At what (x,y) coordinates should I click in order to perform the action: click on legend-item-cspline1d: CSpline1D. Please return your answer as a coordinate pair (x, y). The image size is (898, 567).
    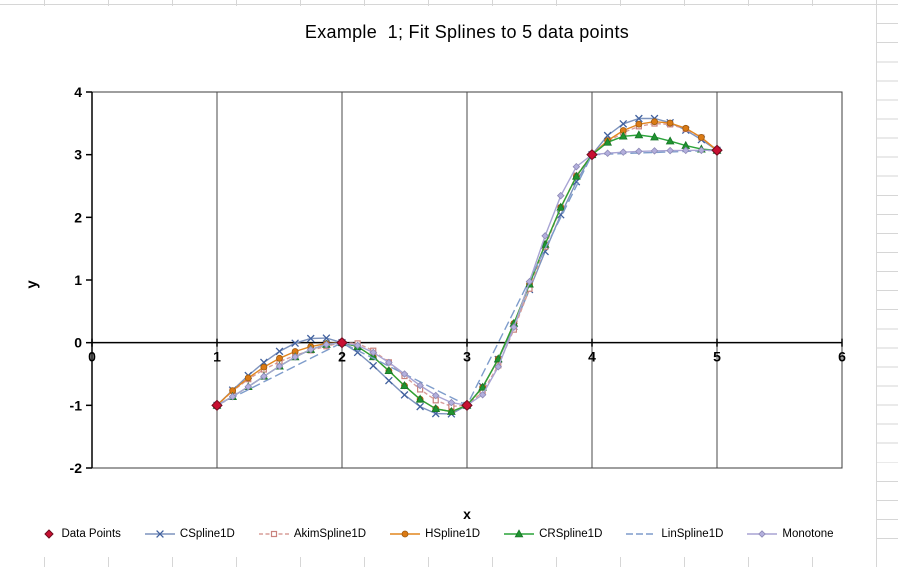
    Looking at the image, I should click on (189, 534).